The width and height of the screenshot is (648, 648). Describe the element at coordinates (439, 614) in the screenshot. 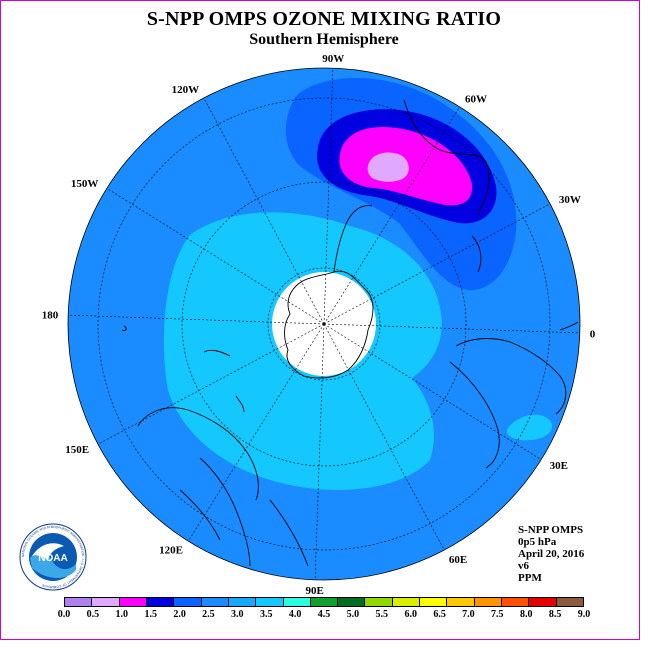

I see `colorbar-tick-label: 6.5` at that location.